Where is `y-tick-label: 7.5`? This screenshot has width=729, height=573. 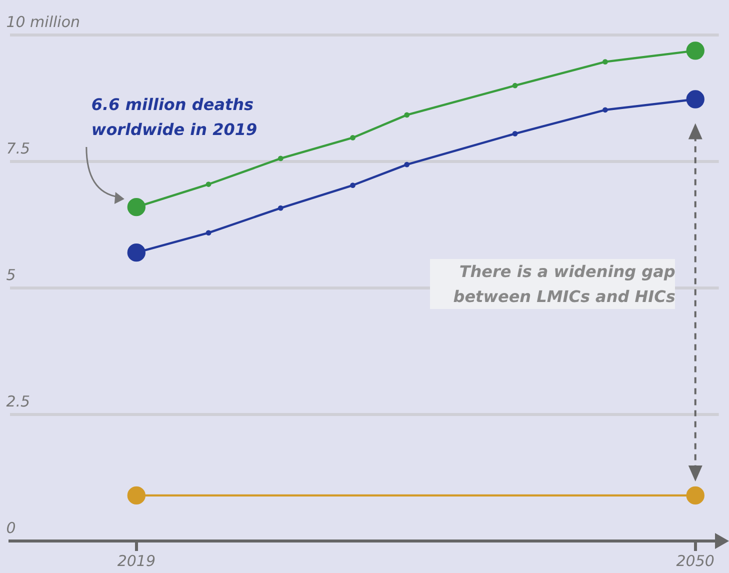 y-tick-label: 7.5 is located at coordinates (18, 148).